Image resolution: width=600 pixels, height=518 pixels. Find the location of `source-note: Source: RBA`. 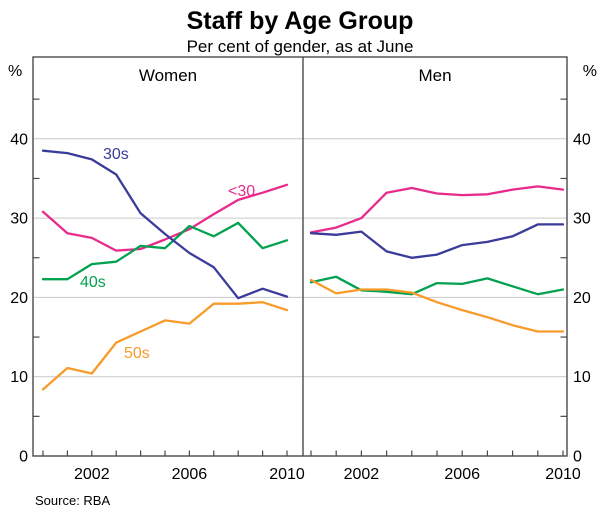

source-note: Source: RBA is located at coordinates (72, 500).